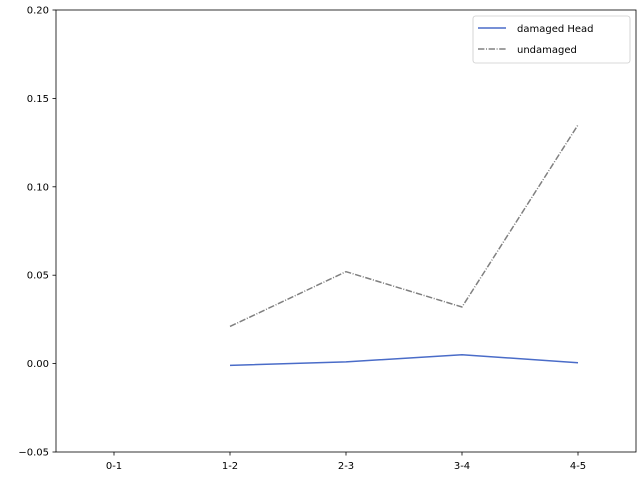 Image resolution: width=640 pixels, height=480 pixels. I want to click on y-tick-label: 0.00, so click(38, 364).